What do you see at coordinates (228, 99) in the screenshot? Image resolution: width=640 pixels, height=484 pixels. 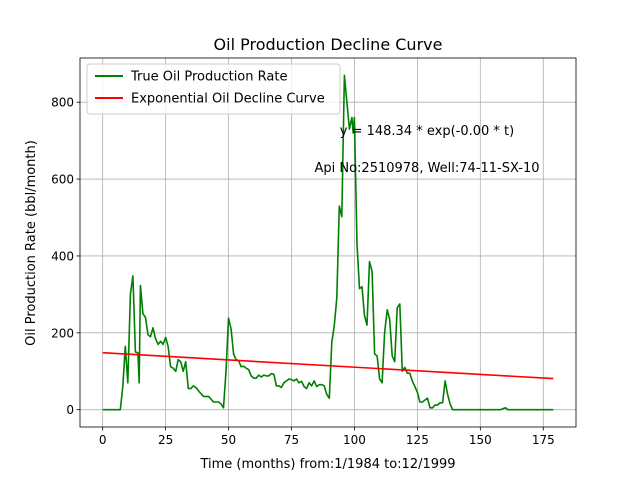 I see `legend-label-exponential: Exponential Oil Decline Curve` at bounding box center [228, 99].